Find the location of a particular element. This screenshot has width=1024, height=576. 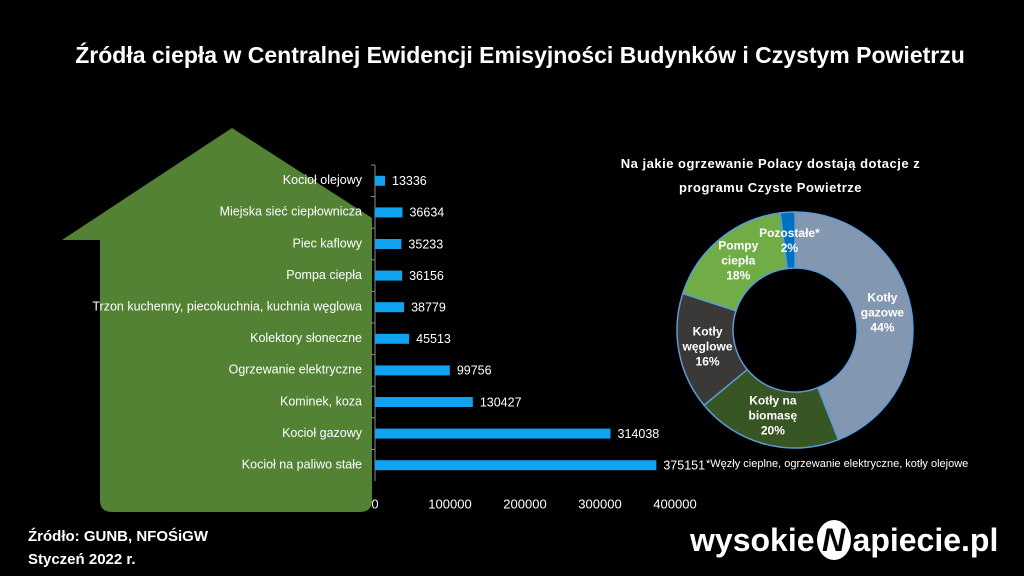

segment-label: Kotły gazowe 44% is located at coordinates (882, 313).